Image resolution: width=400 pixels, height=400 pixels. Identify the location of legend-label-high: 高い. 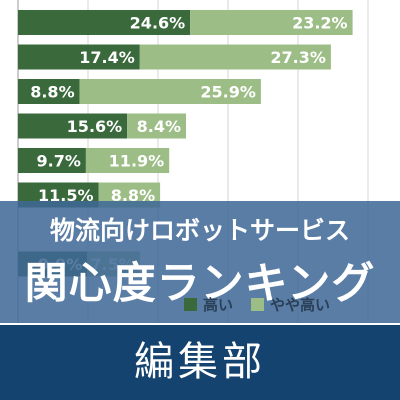
(218, 304).